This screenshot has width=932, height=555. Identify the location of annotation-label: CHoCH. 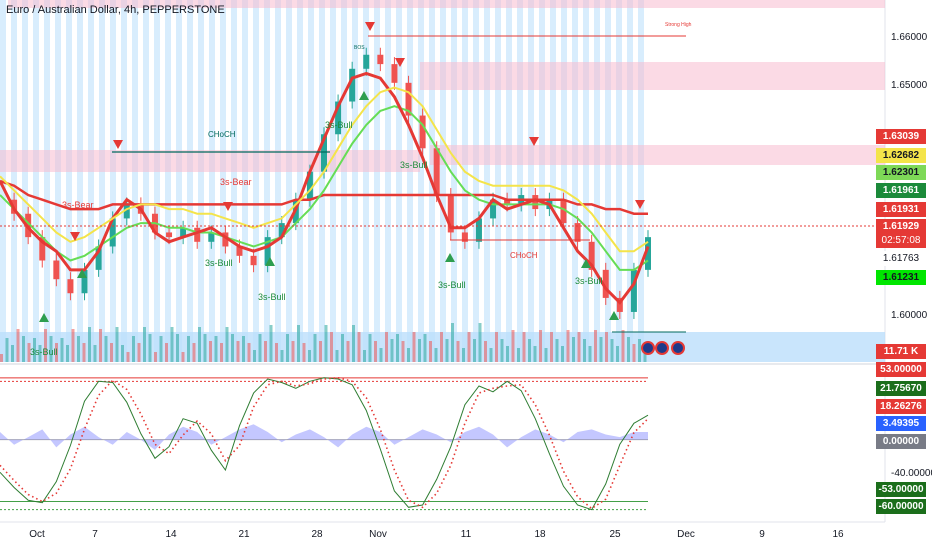
(524, 255).